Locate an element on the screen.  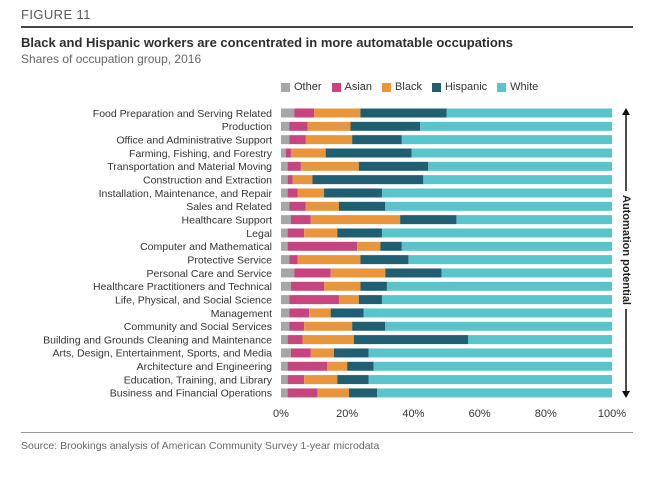
legend-swatch-white is located at coordinates (502, 87).